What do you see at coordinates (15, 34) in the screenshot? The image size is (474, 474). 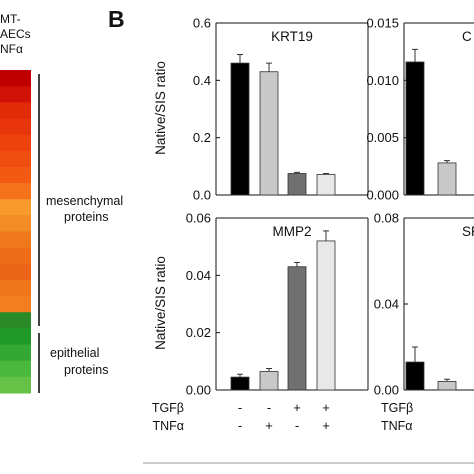 I see `heatmap-header-line: AECs` at bounding box center [15, 34].